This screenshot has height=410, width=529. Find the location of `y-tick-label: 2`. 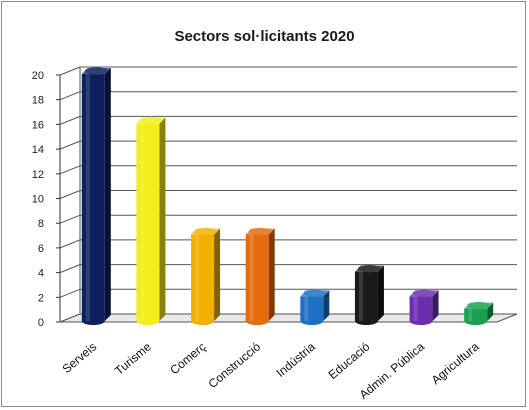

y-tick-label: 2 is located at coordinates (41, 298).